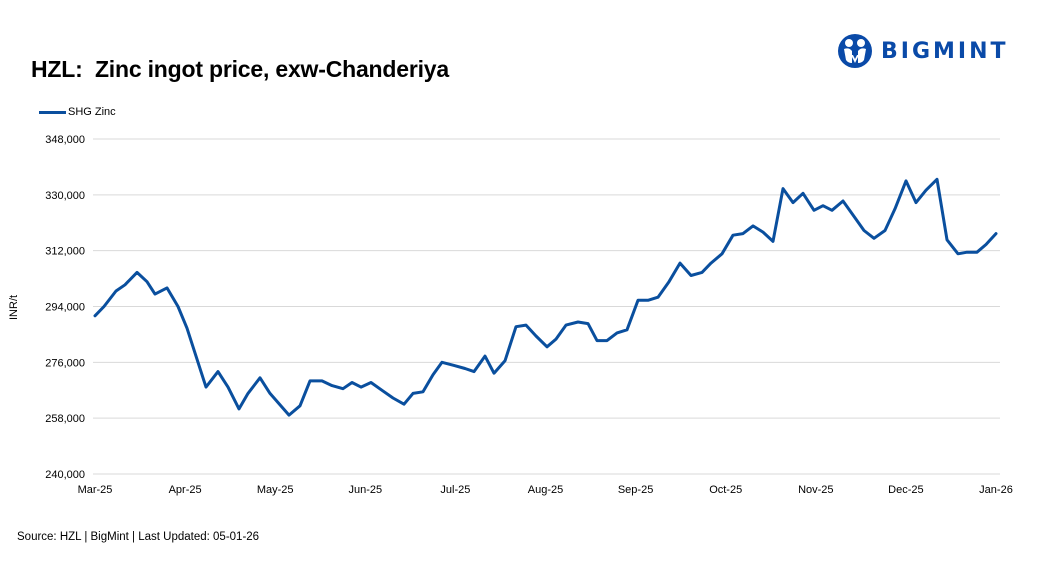 This screenshot has height=569, width=1047. What do you see at coordinates (545, 490) in the screenshot?
I see `x-tick-label: Aug-25` at bounding box center [545, 490].